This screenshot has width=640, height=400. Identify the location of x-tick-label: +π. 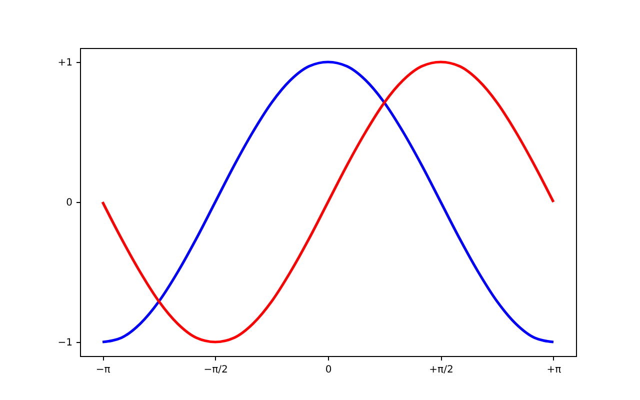
(554, 370).